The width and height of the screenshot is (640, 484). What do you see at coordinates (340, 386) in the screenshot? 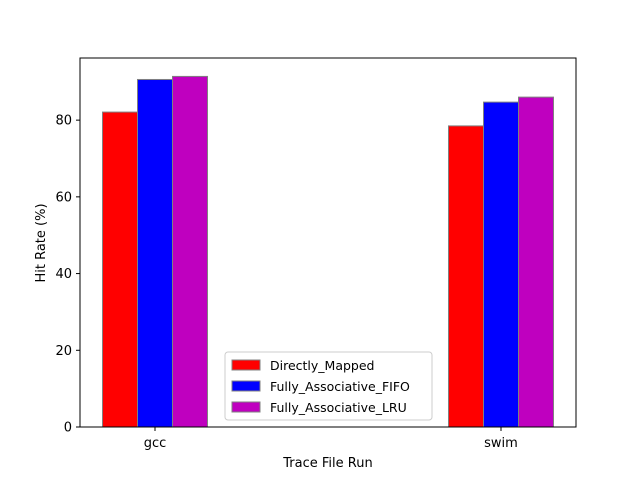
I see `legend-label-fully-associative-fifo: Fully_Associative_FIFO` at bounding box center [340, 386].